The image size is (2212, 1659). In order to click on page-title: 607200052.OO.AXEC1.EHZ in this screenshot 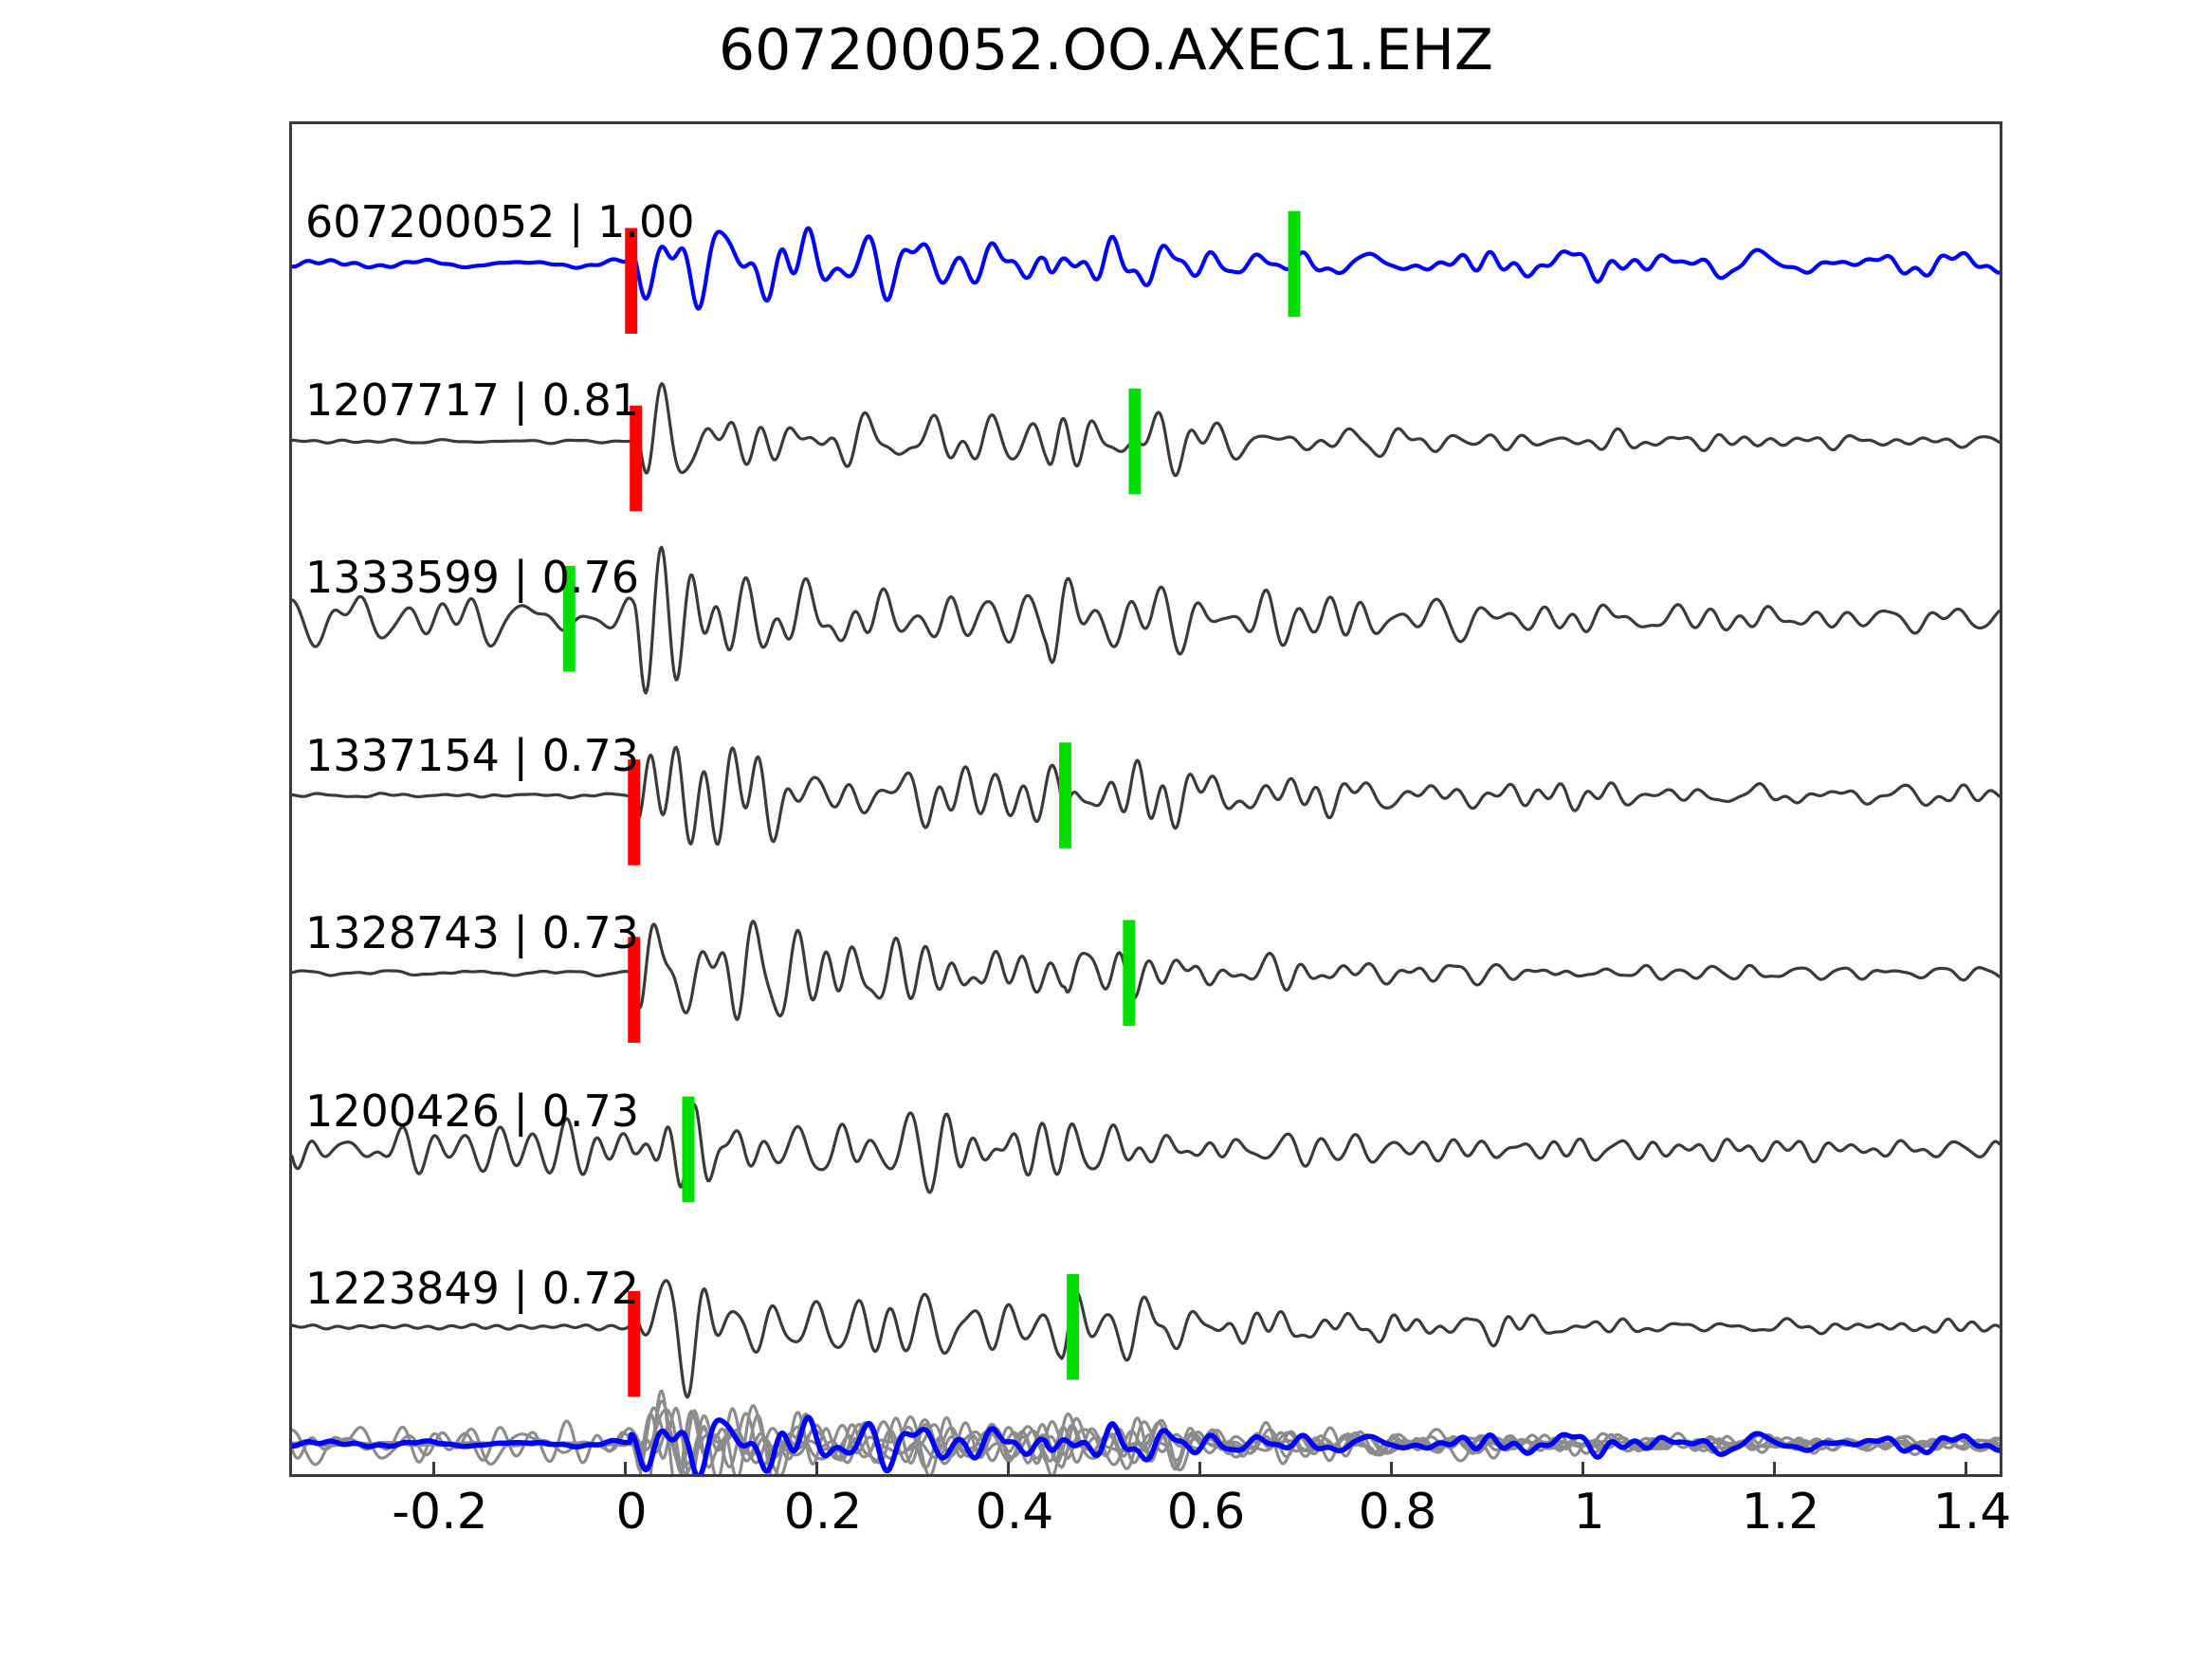, I will do `click(1106, 50)`.